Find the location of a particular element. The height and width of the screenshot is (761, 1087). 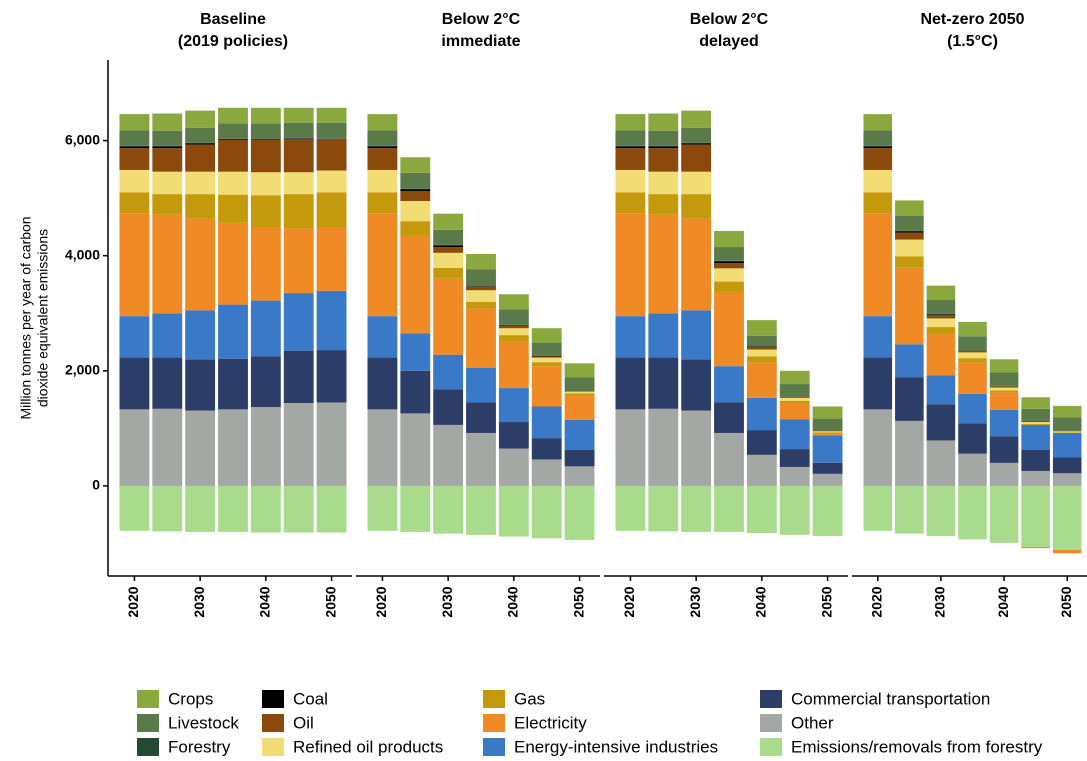

panel-title: (1.5°C) is located at coordinates (972, 41).